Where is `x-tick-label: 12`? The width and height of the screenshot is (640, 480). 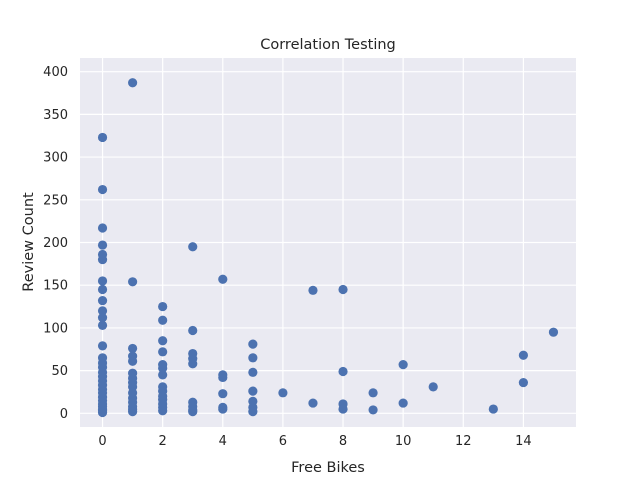
x-tick-label: 12 is located at coordinates (463, 441).